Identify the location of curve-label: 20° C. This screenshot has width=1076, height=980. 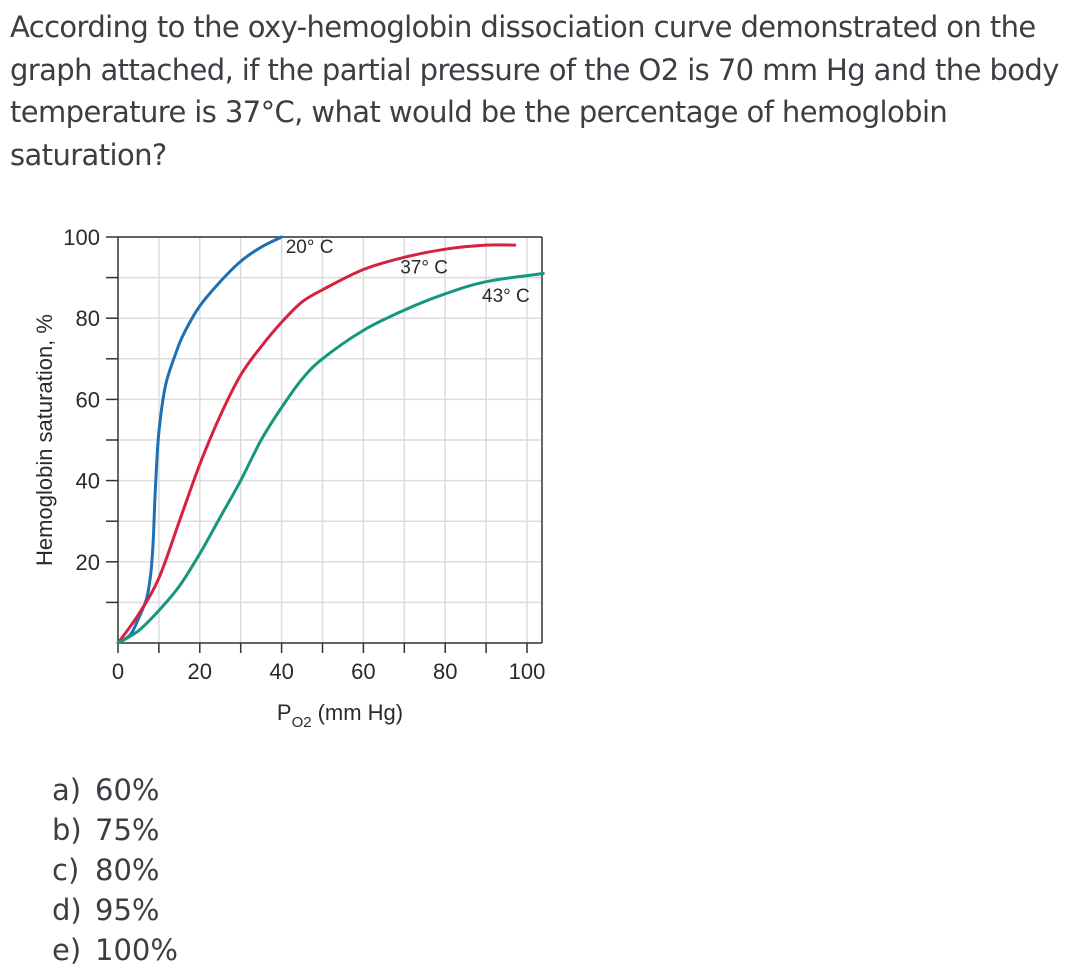
(310, 247).